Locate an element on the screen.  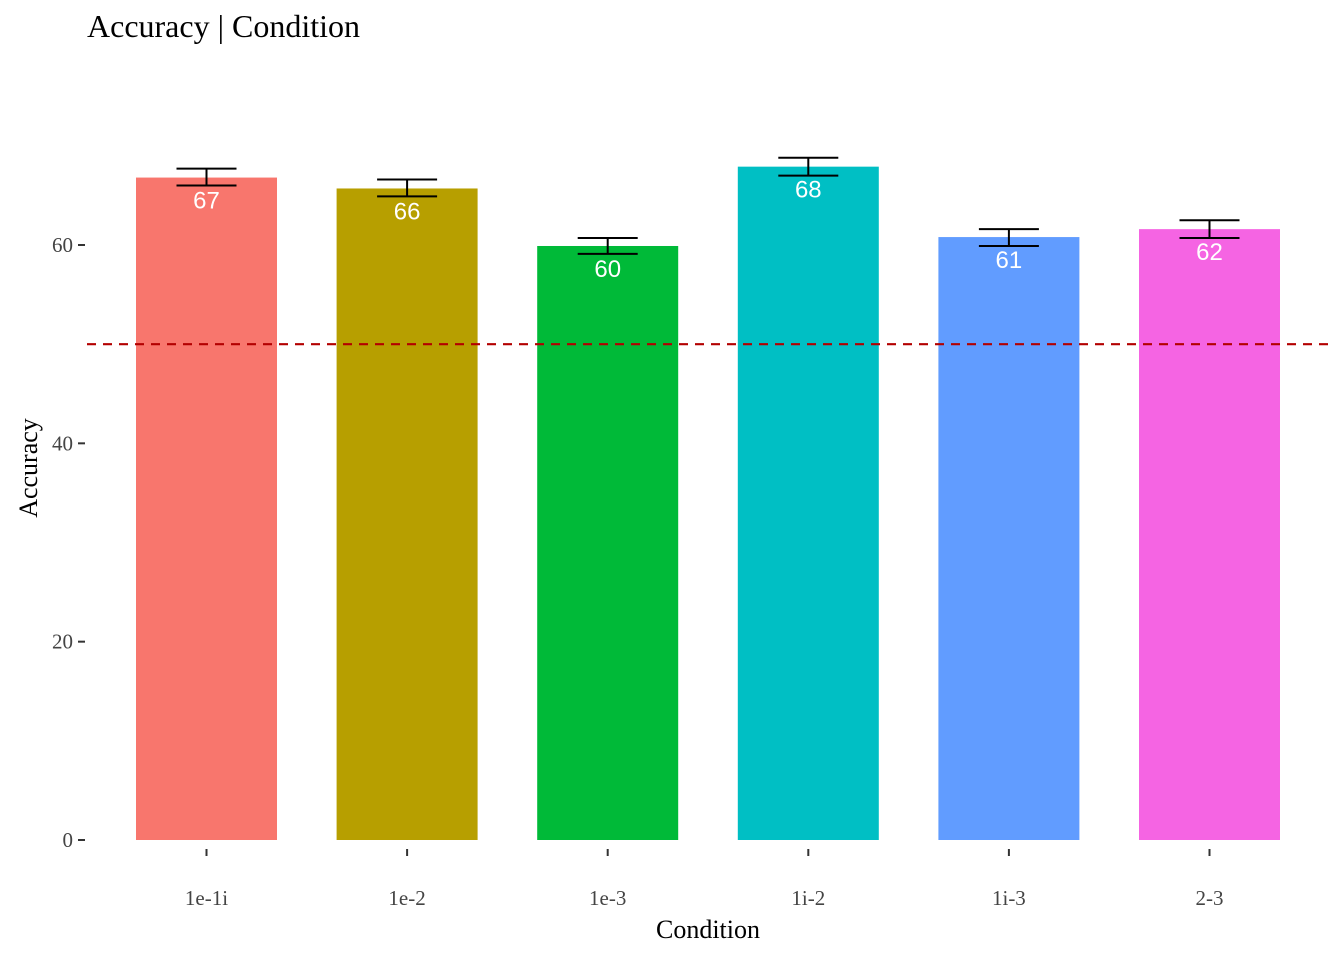
x-axis-title: Condition is located at coordinates (708, 929).